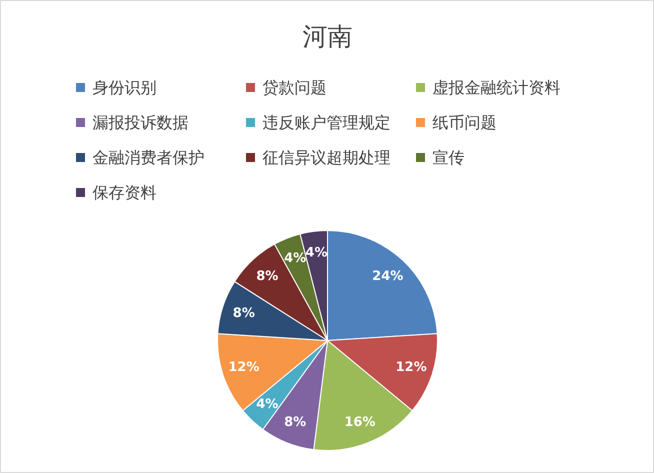 Image resolution: width=654 pixels, height=473 pixels. Describe the element at coordinates (294, 87) in the screenshot. I see `legend-label: 贷款问题` at that location.